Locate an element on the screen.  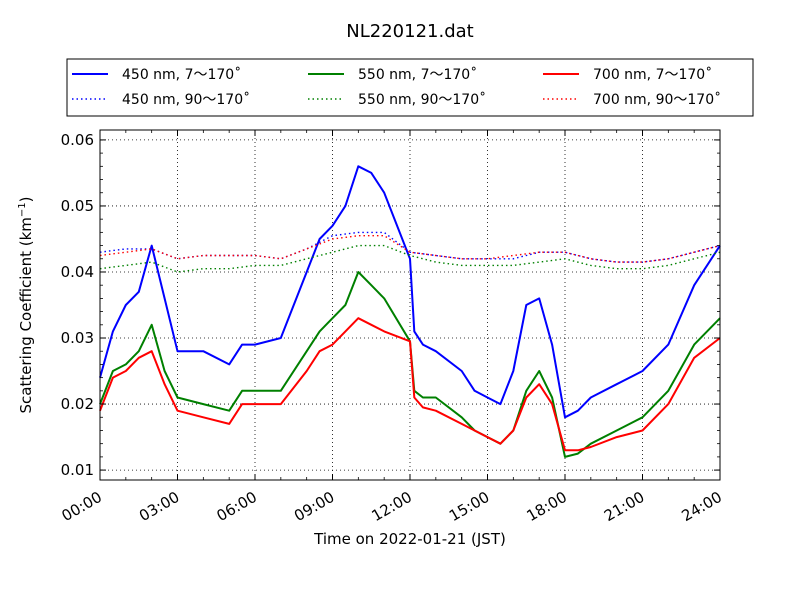
y-tick-label: 0.03 is located at coordinates (77, 338).